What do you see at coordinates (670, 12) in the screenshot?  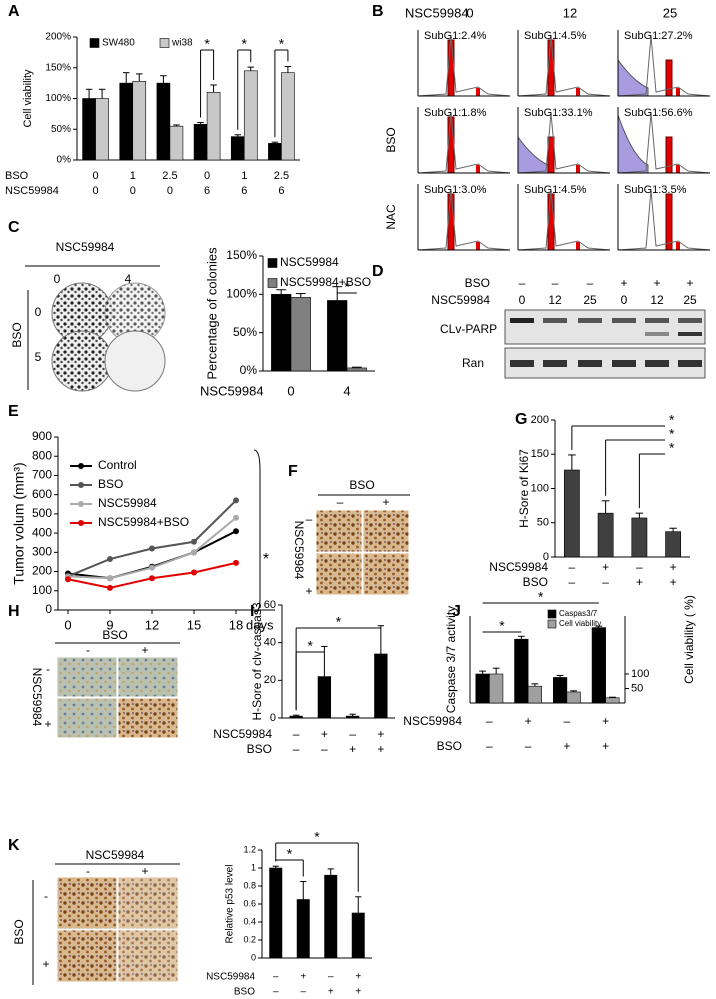 I see `label: 25` at bounding box center [670, 12].